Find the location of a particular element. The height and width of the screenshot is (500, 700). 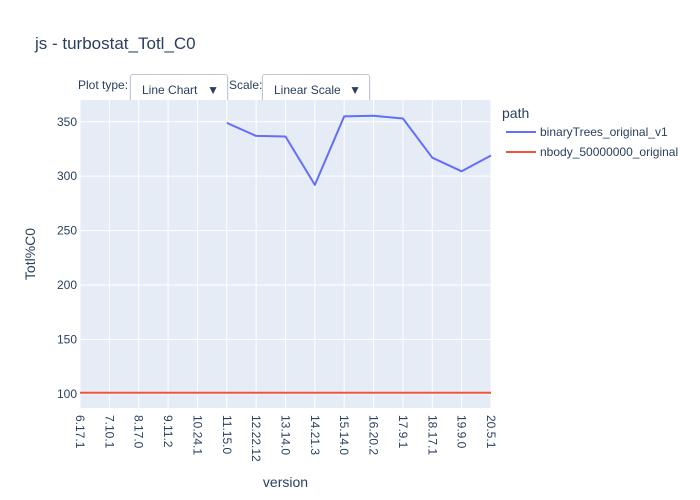

legend-item-label: binaryTrees_original_v1 is located at coordinates (604, 132).